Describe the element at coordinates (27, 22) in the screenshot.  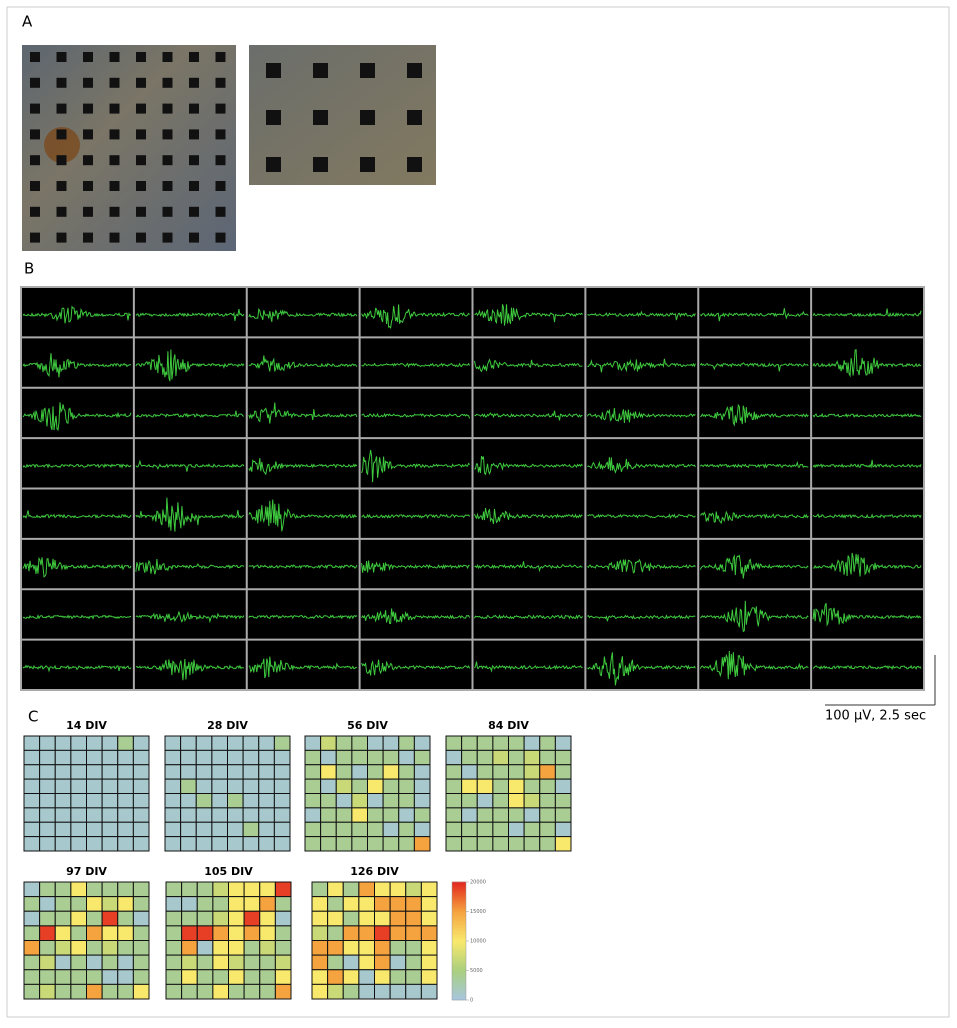
I see `panel-label: A` at that location.